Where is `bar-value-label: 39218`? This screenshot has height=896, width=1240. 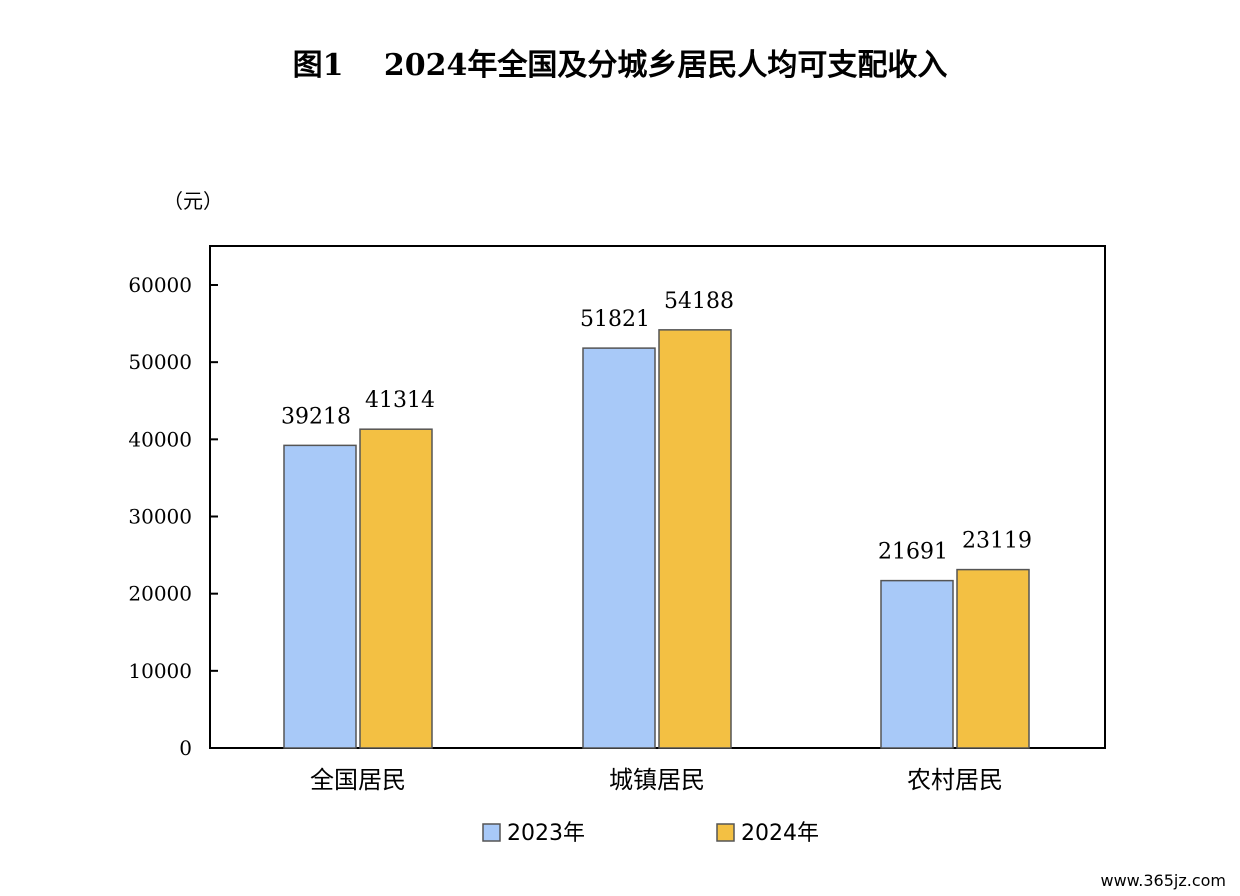 bar-value-label: 39218 is located at coordinates (316, 416).